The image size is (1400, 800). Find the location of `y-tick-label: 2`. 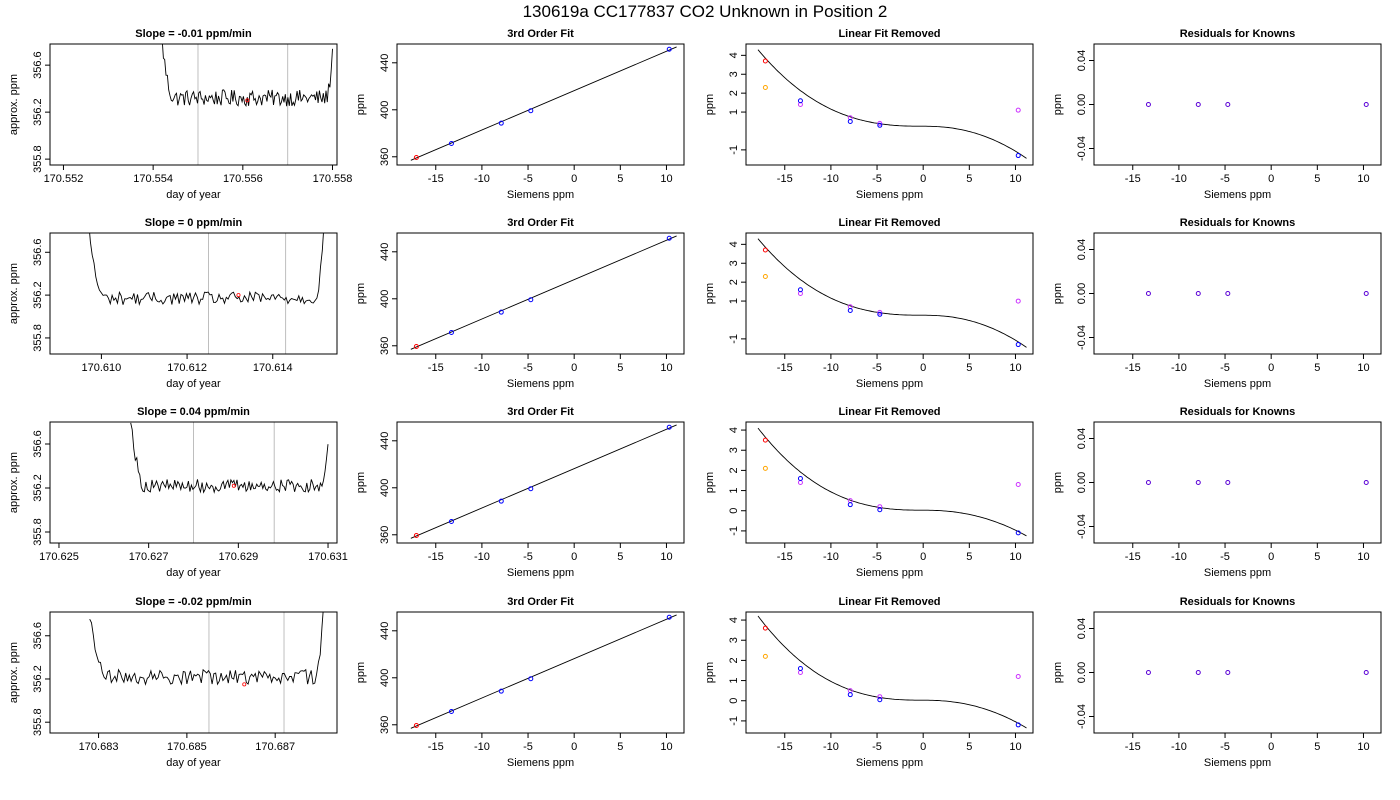

y-tick-label: 2 is located at coordinates (734, 93).